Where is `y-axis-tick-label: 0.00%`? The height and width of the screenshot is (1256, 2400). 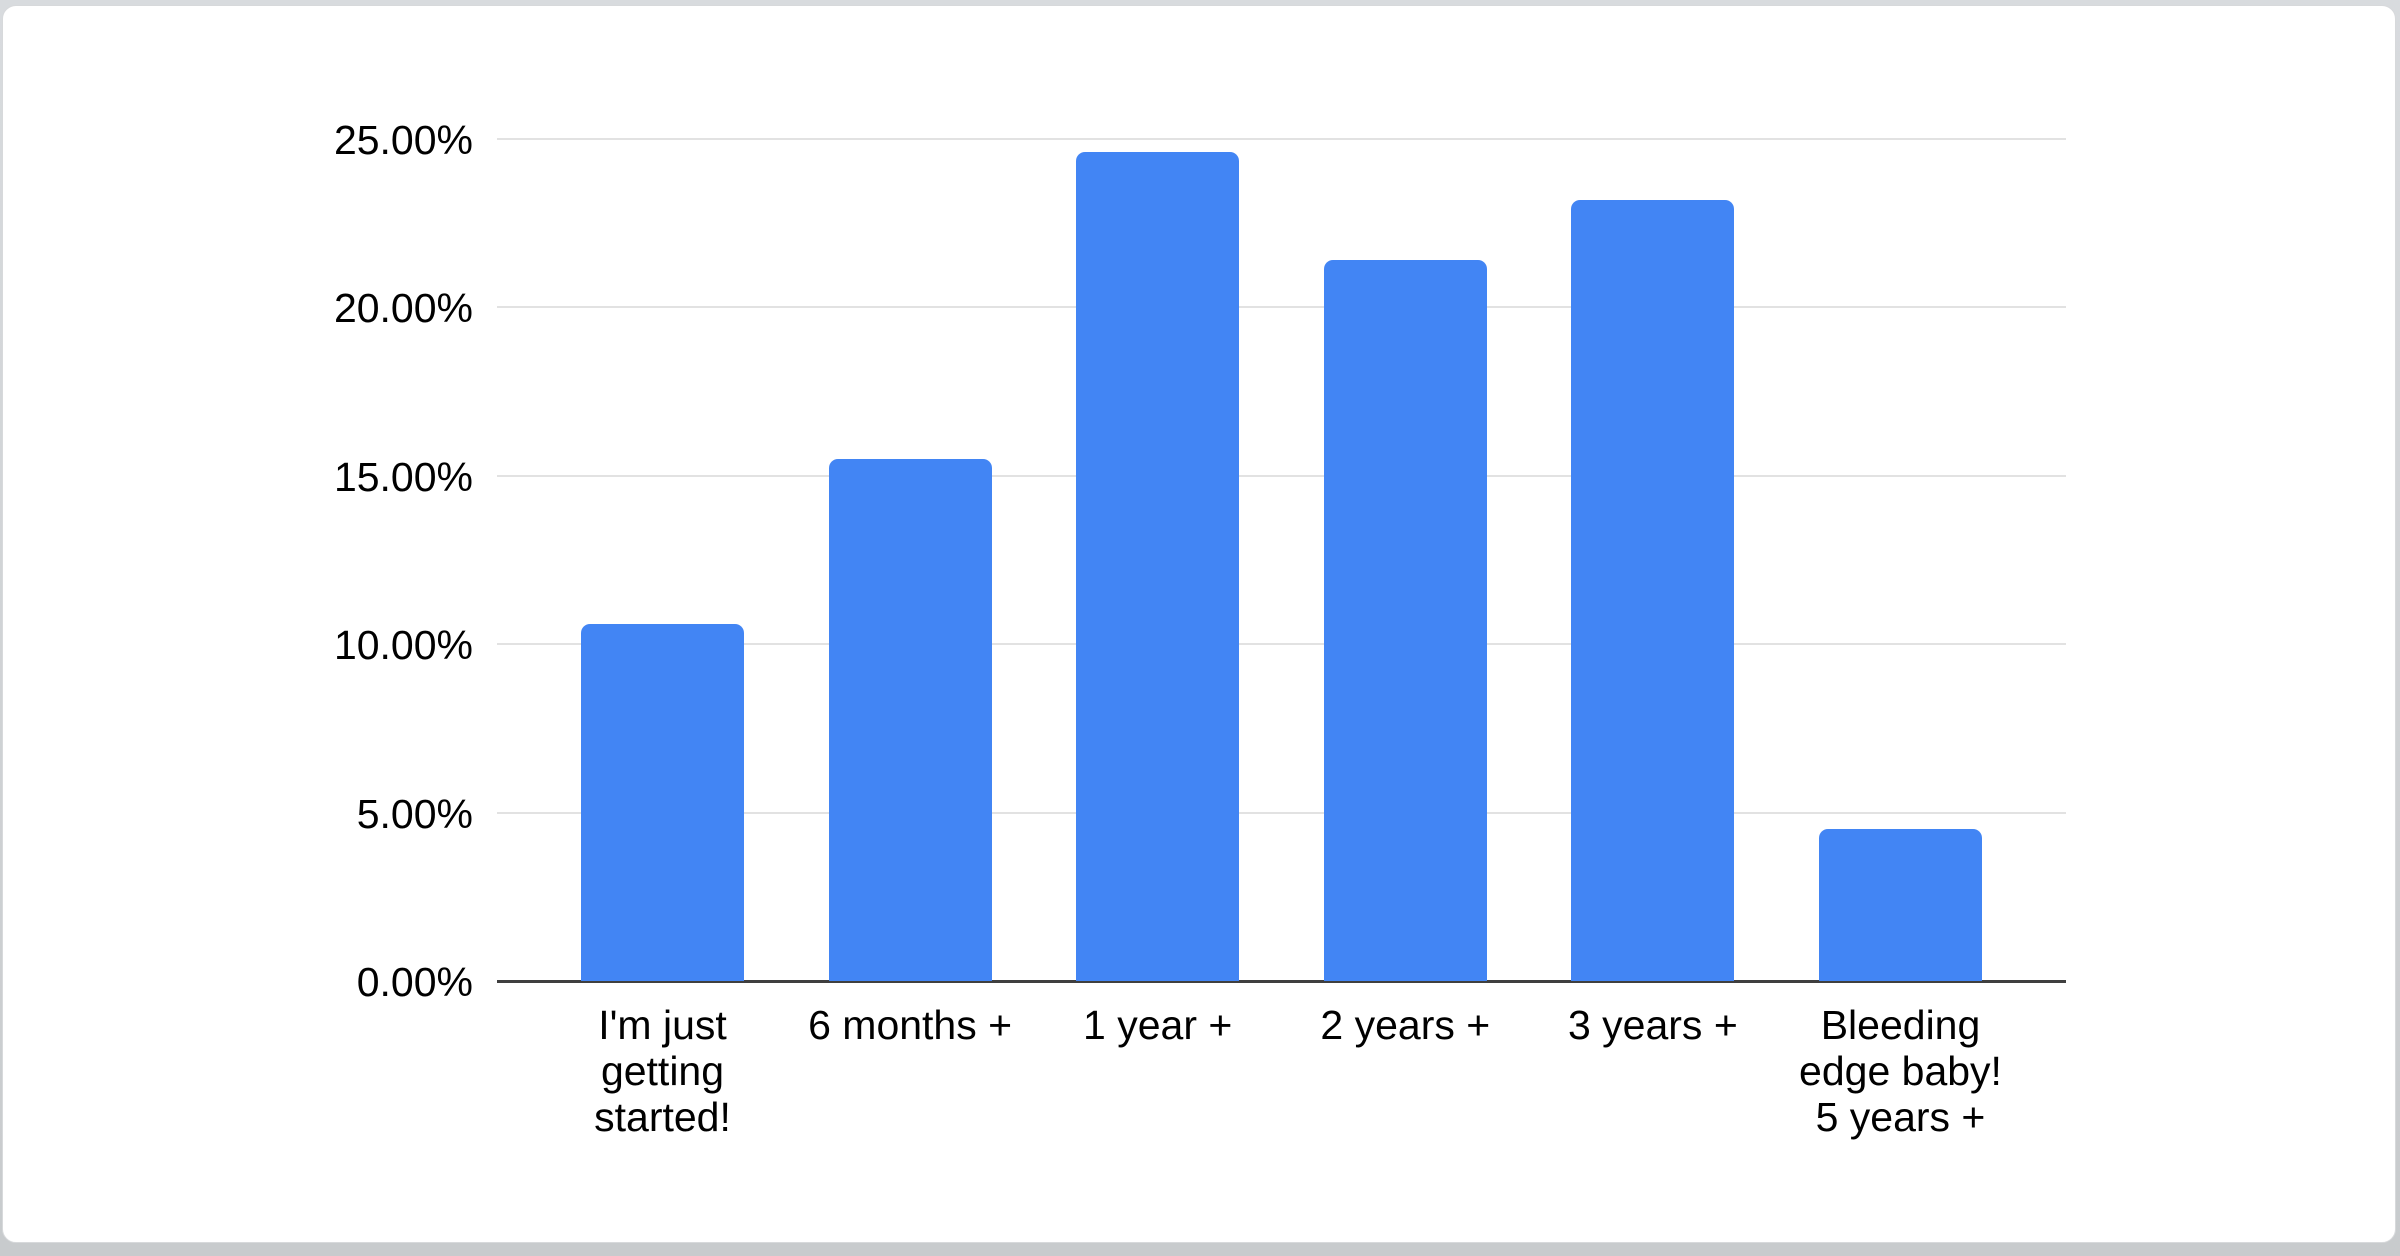 y-axis-tick-label: 0.00% is located at coordinates (414, 982).